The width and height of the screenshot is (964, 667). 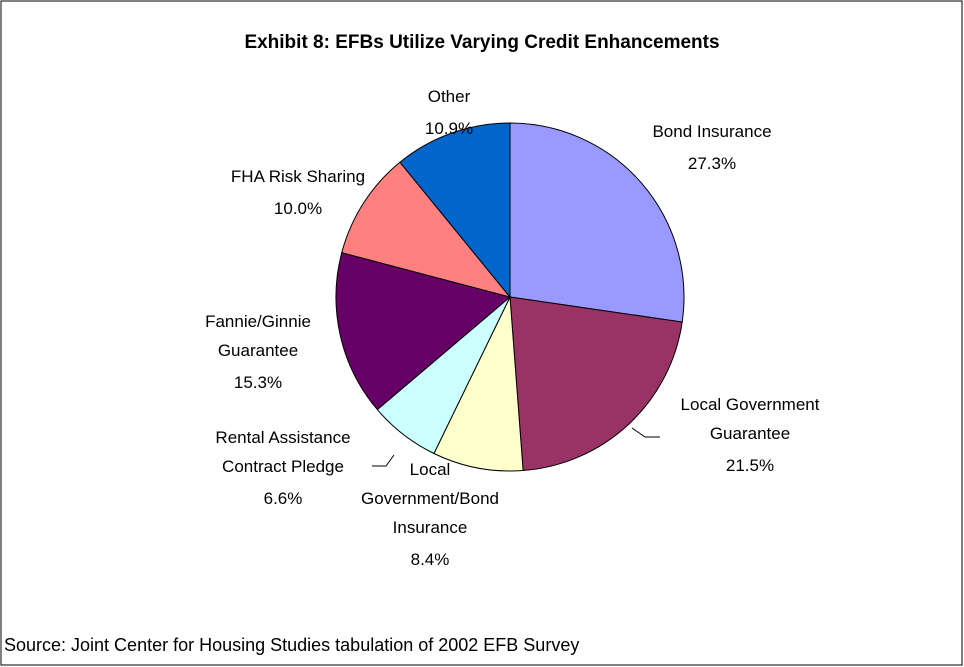 What do you see at coordinates (712, 131) in the screenshot?
I see `slice-label: Bond Insurance` at bounding box center [712, 131].